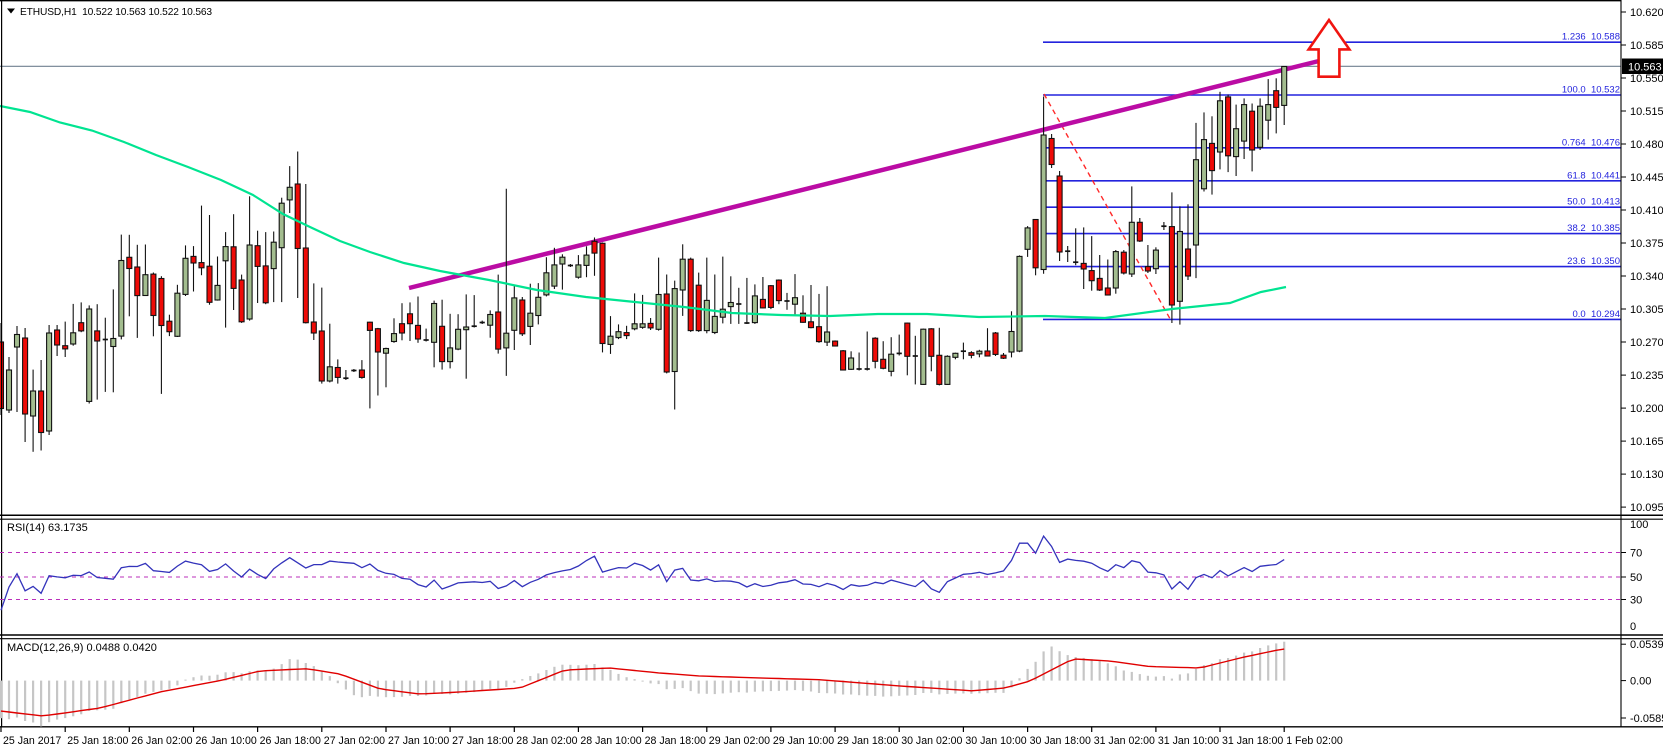 The image size is (1663, 747). I want to click on svg-text: 29 Jan 02:00, so click(739, 741).